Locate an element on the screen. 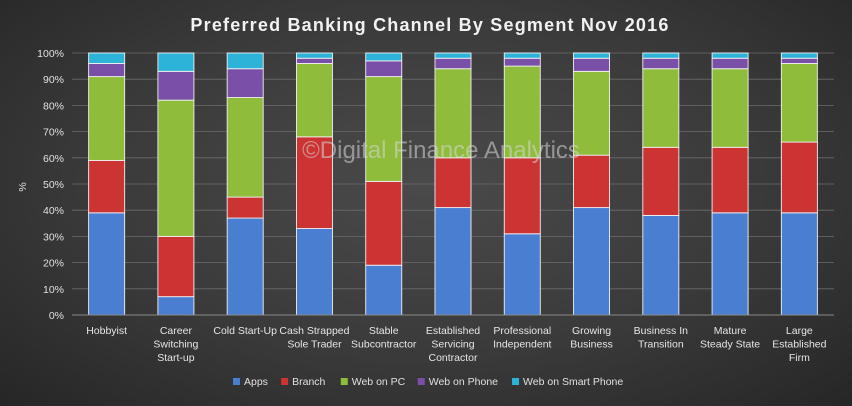  legend-label: Apps is located at coordinates (256, 382).